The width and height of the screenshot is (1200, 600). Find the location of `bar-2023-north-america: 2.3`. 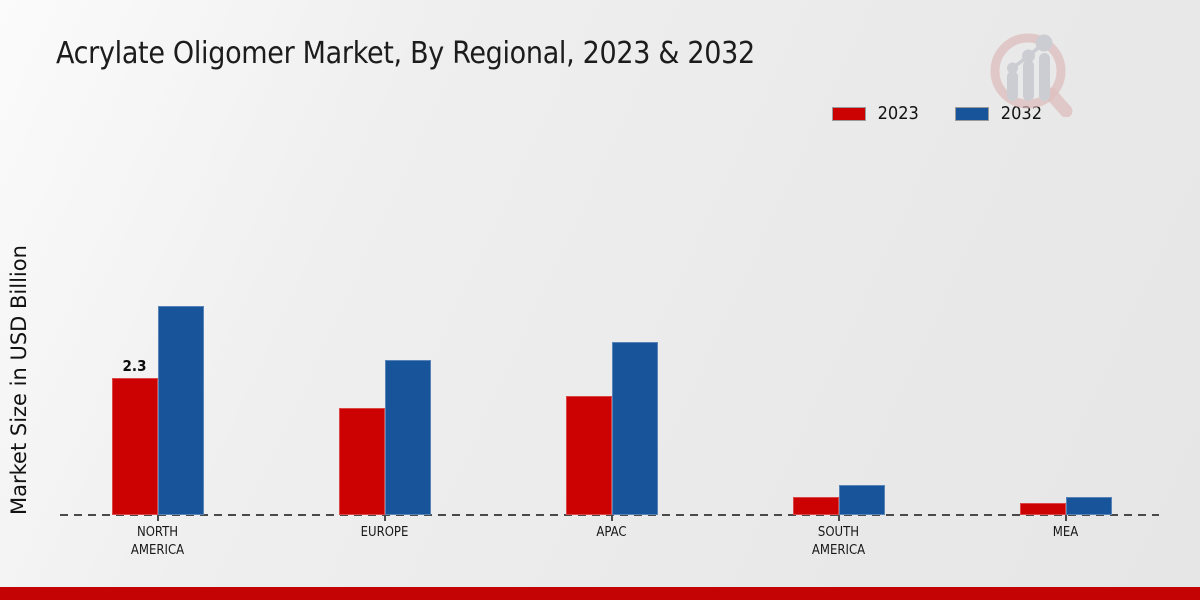

bar-2023-north-america: 2.3 is located at coordinates (134, 436).